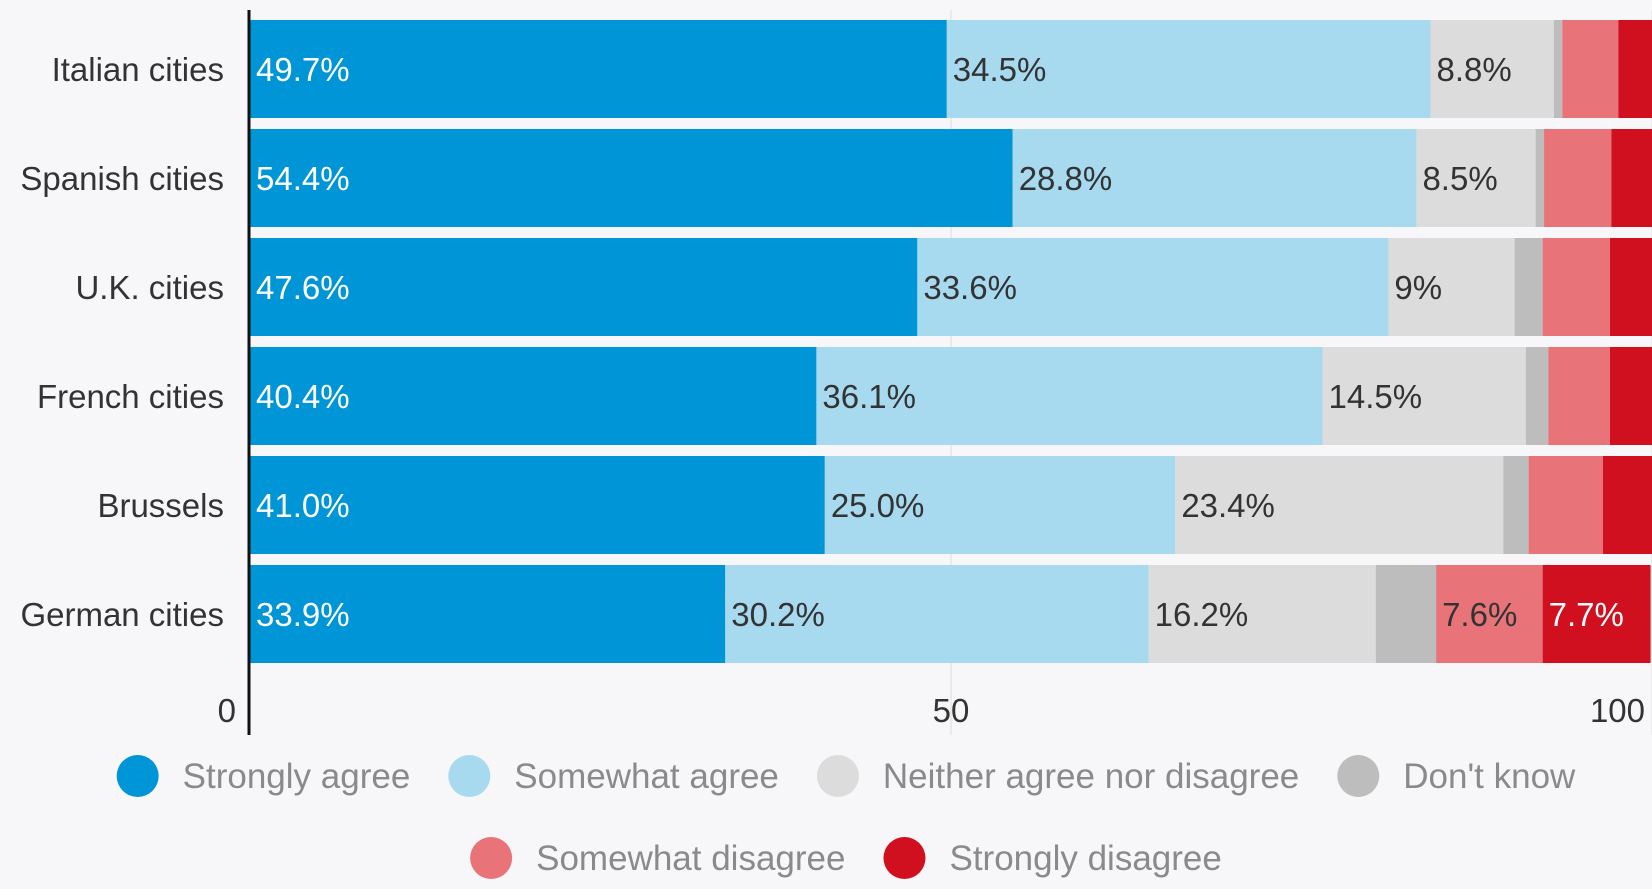  I want to click on data-label: 34.5%, so click(1000, 69).